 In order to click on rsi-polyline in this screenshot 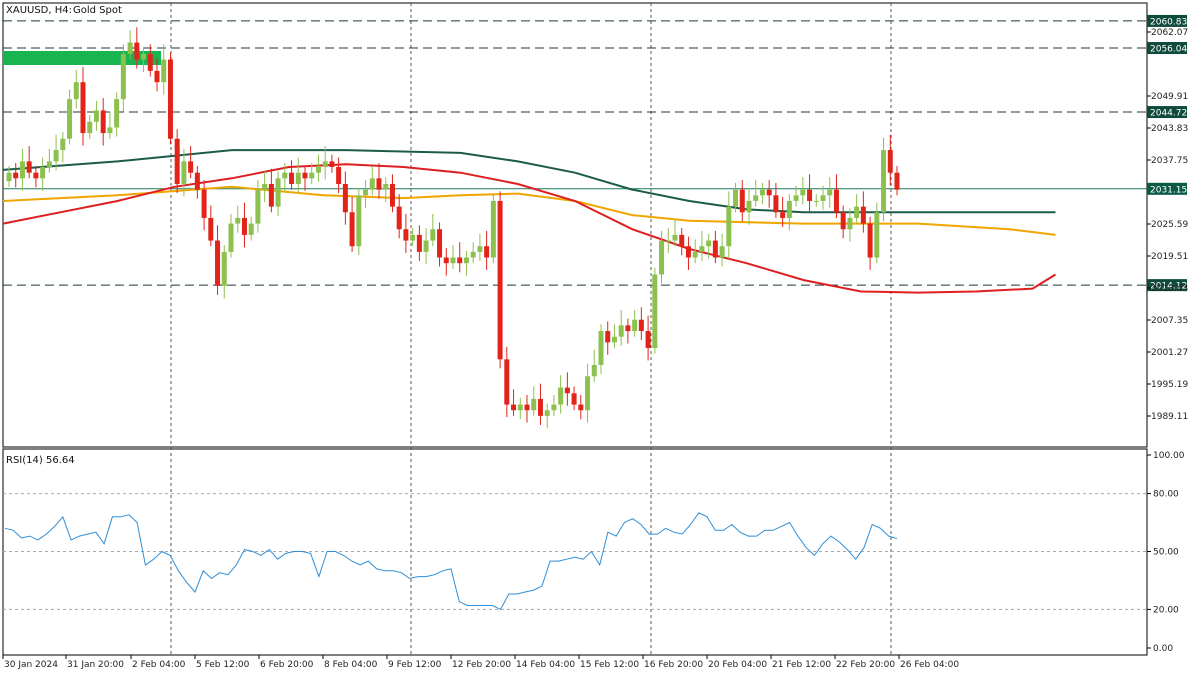, I will do `click(451, 561)`.